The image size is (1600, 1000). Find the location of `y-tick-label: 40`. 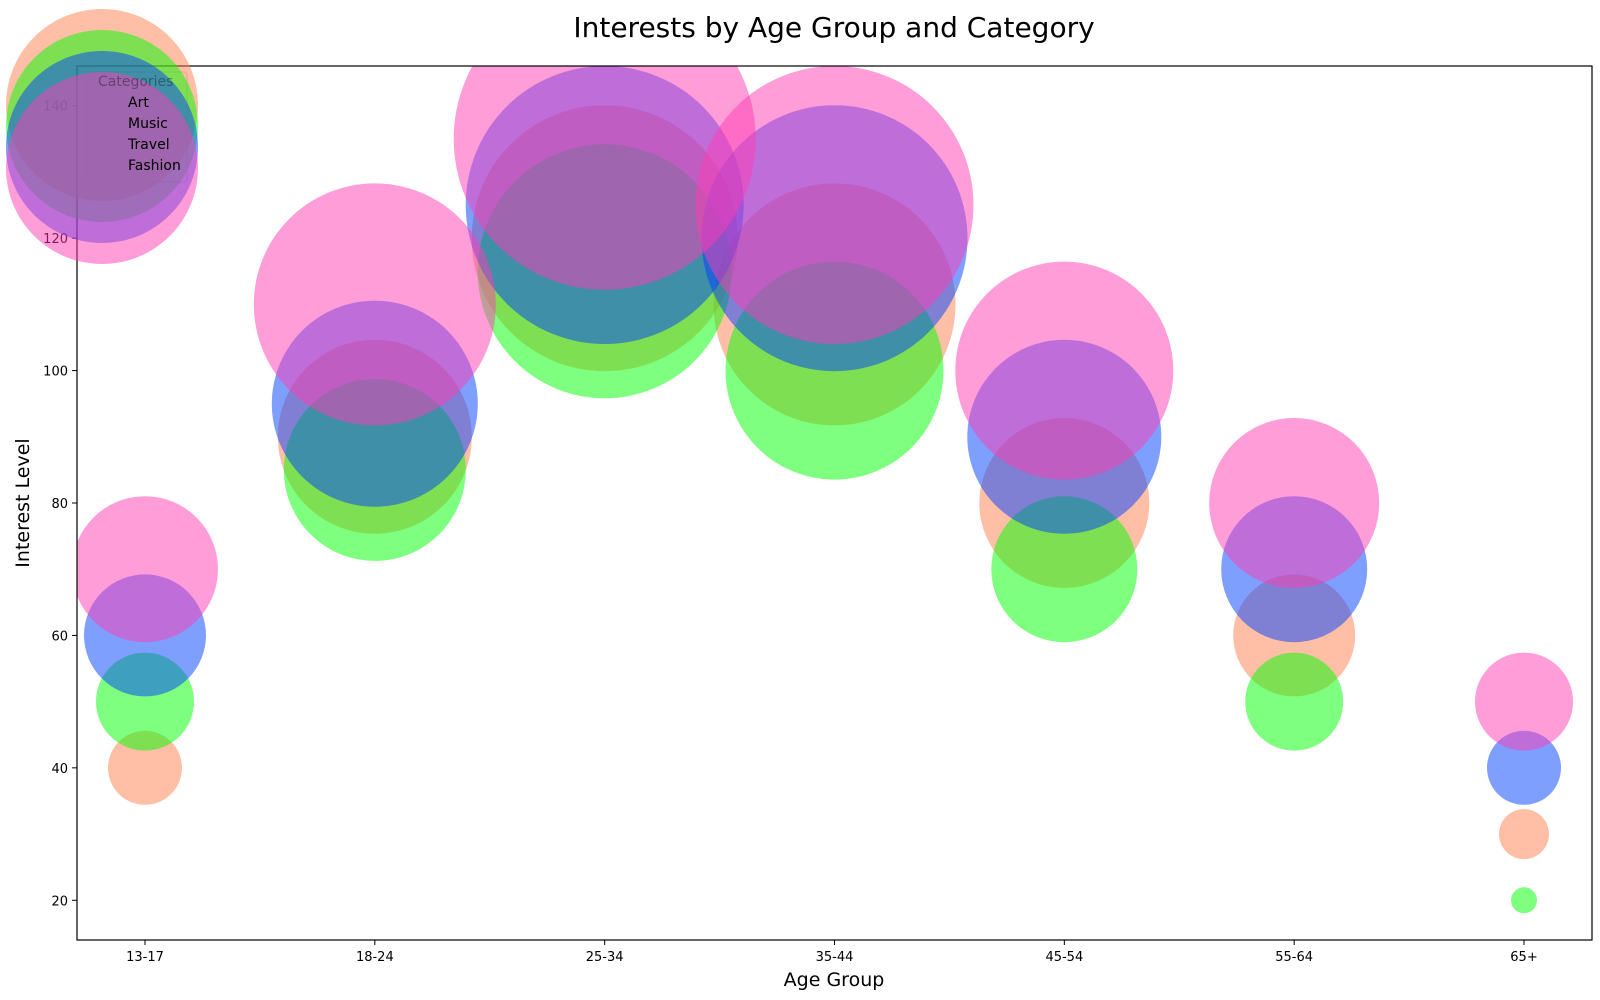

y-tick-label: 40 is located at coordinates (59, 769).